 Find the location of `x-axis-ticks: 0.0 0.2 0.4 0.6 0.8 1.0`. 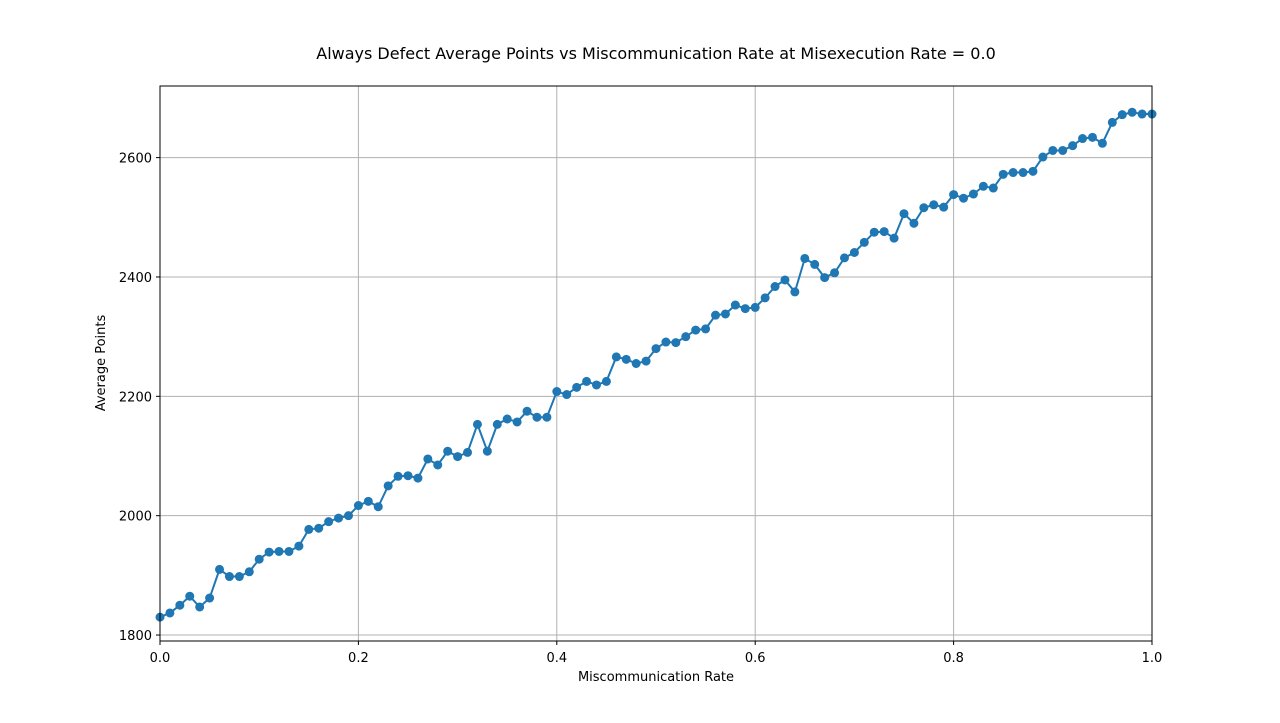

x-axis-ticks: 0.0 0.2 0.4 0.6 0.8 1.0 is located at coordinates (656, 653).